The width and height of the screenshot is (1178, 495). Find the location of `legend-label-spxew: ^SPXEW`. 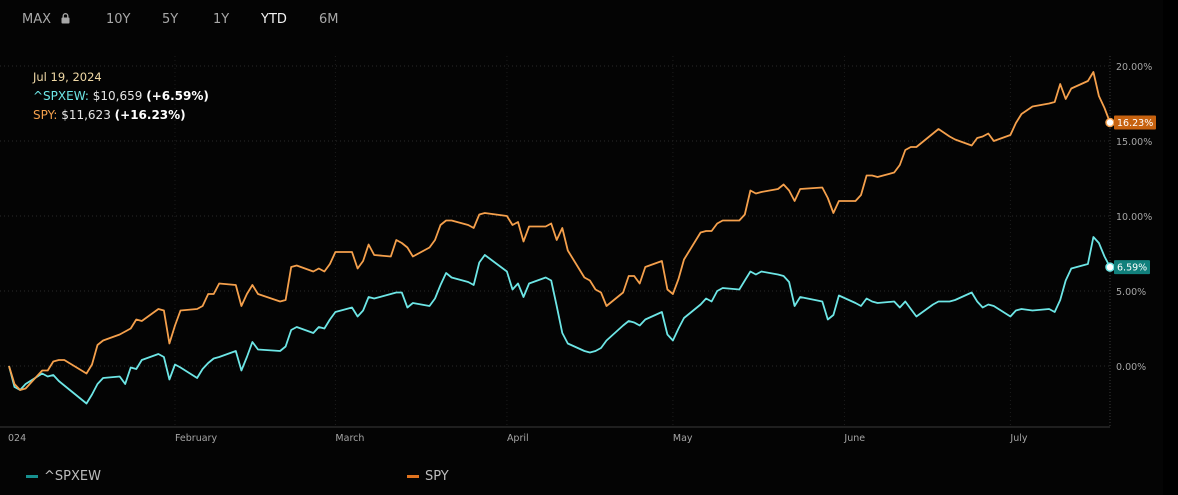

legend-label-spxew: ^SPXEW is located at coordinates (72, 476).